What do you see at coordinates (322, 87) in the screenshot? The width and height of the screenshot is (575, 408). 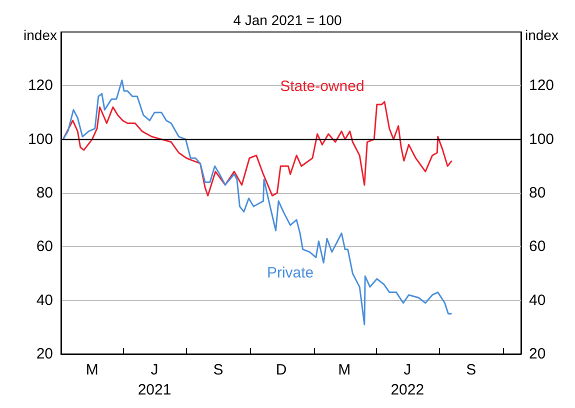 I see `series-label: State-owned` at bounding box center [322, 87].